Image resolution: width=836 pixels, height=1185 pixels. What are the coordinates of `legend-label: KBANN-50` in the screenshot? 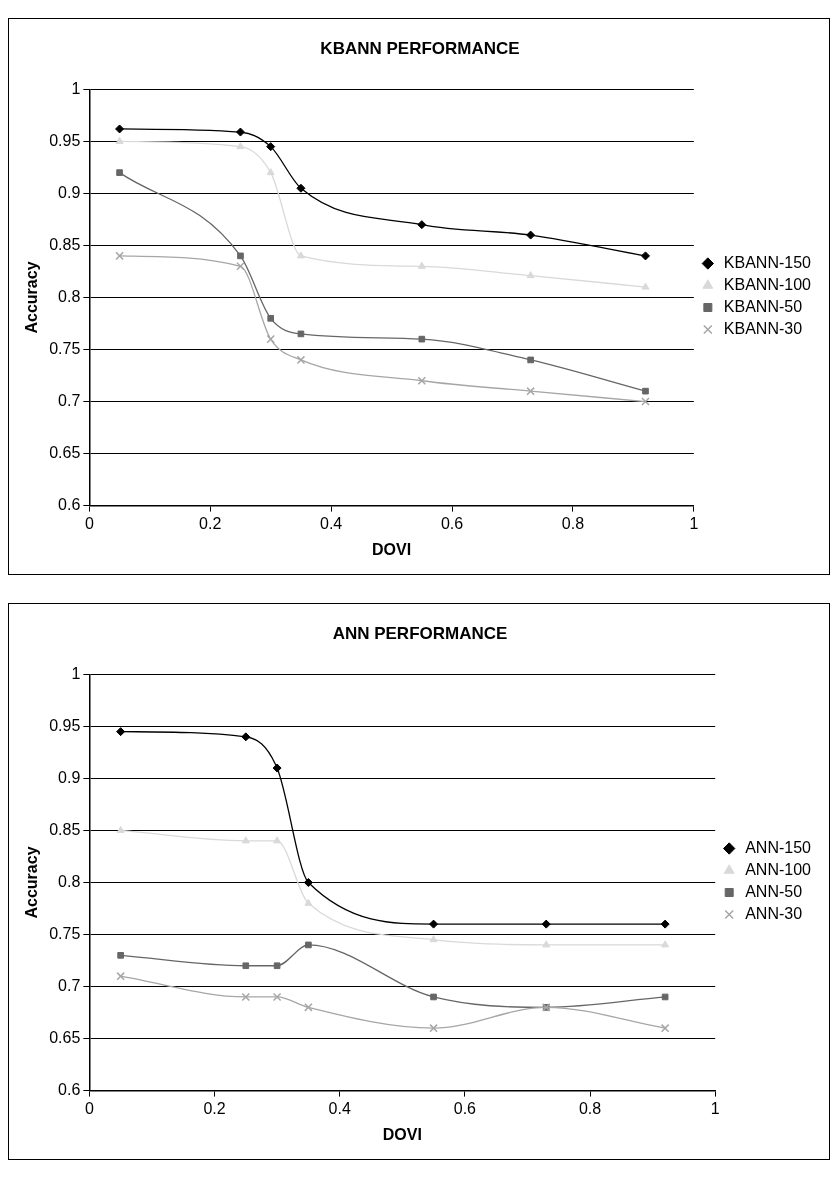 It's located at (763, 306).